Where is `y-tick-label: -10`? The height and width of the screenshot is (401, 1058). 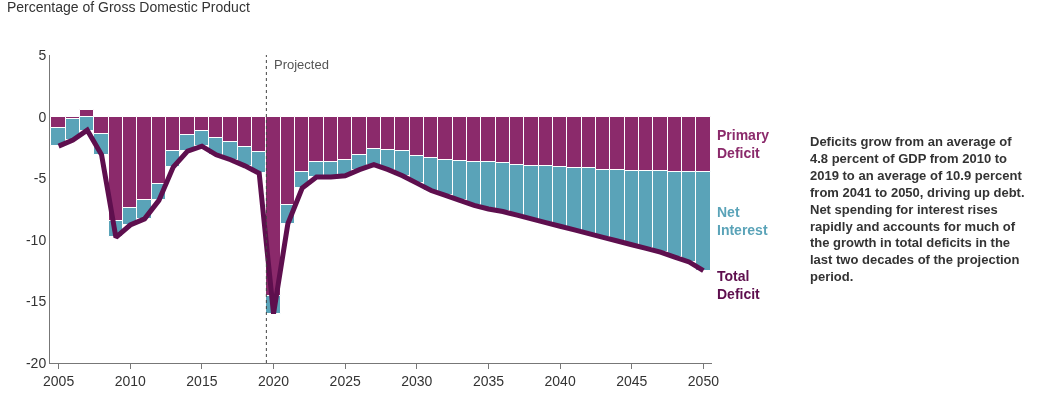 y-tick-label: -10 is located at coordinates (36, 239).